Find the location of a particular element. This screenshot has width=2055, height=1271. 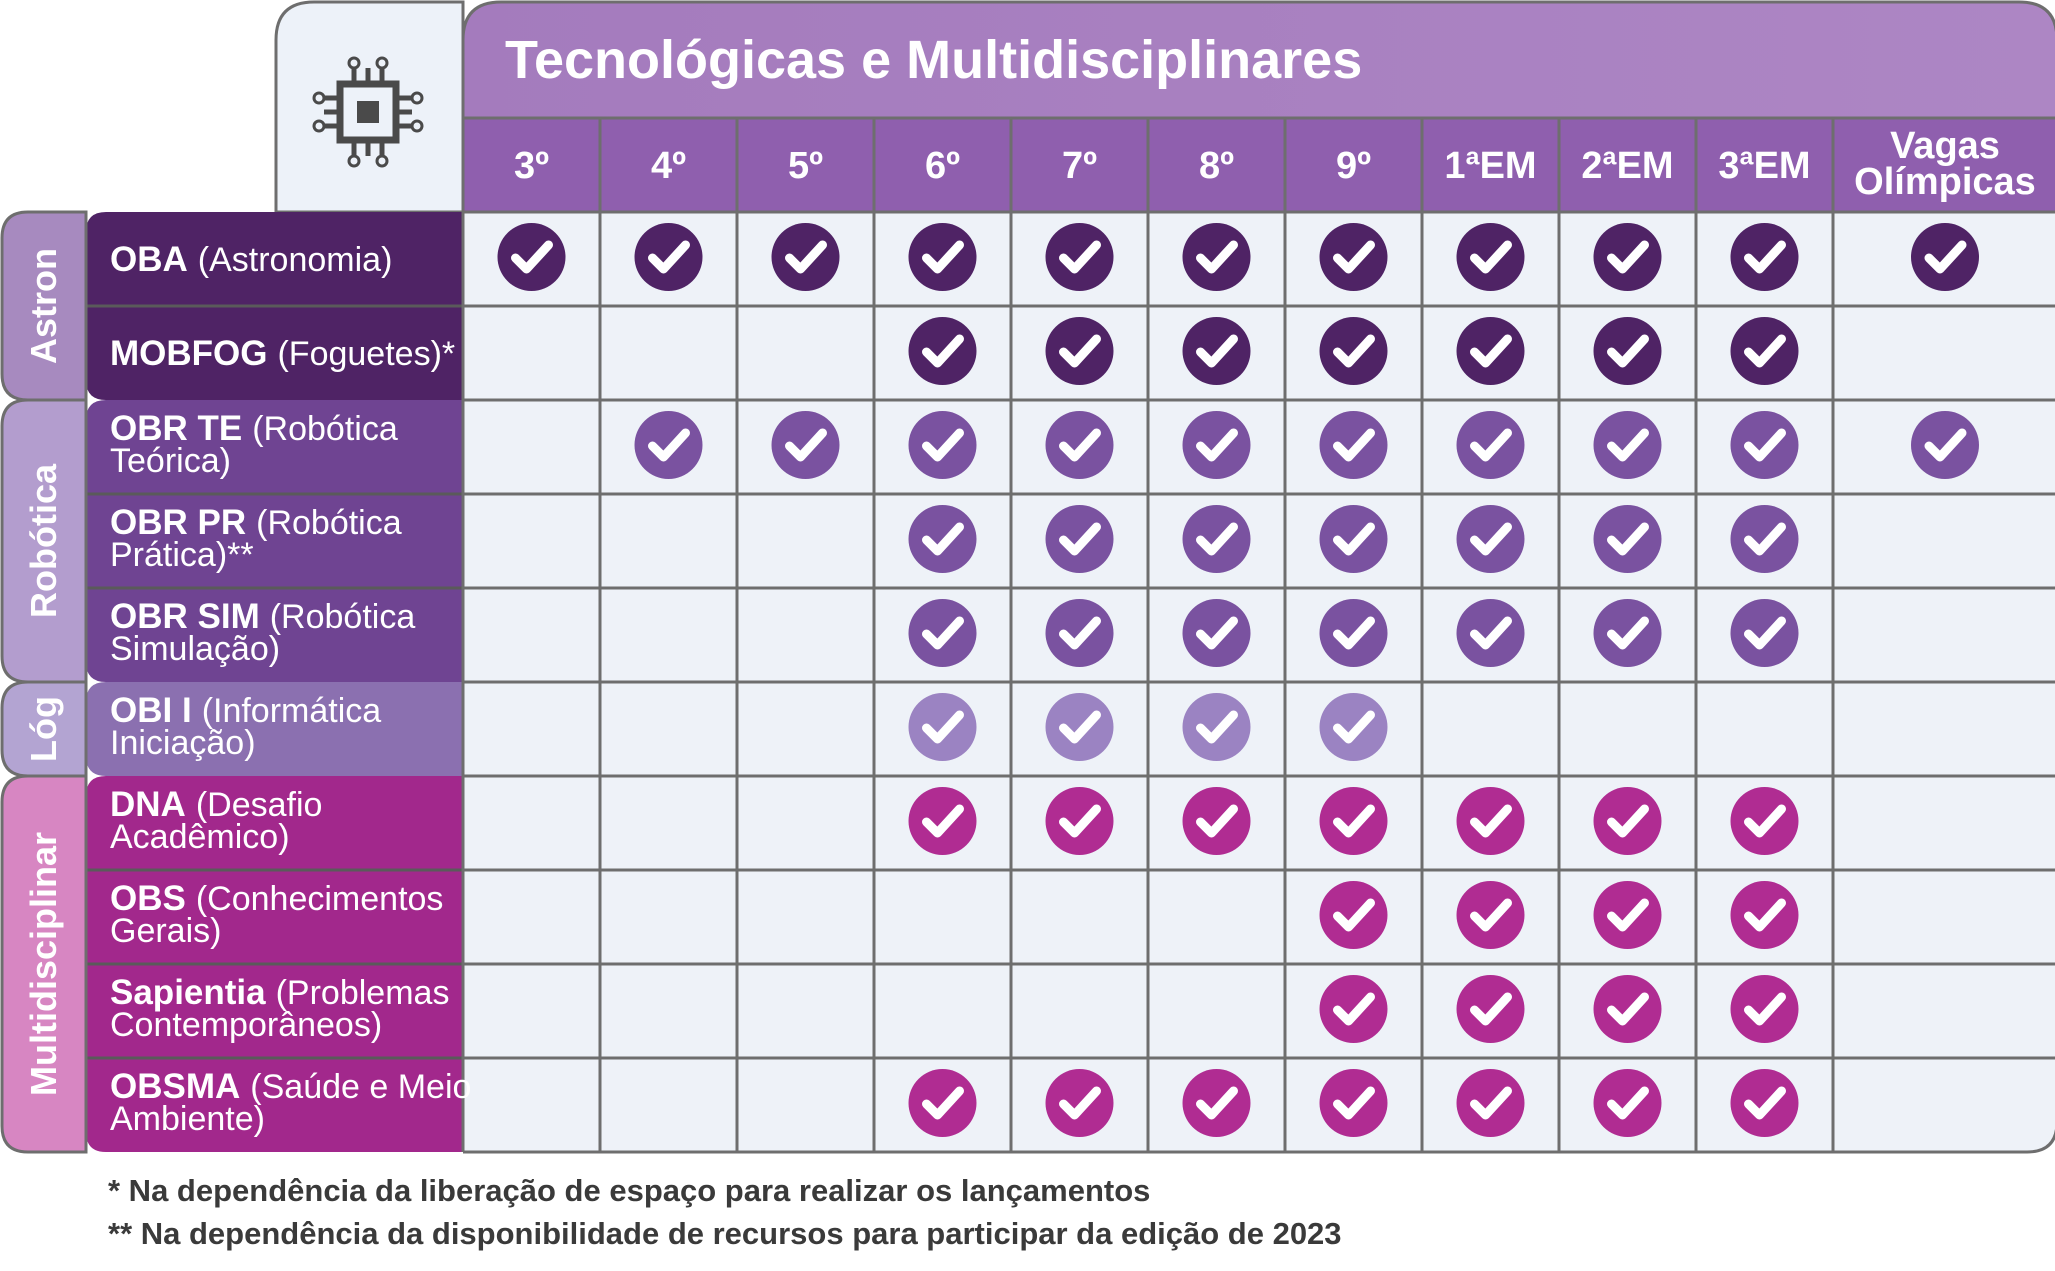

title-bar is located at coordinates (1258, 60).